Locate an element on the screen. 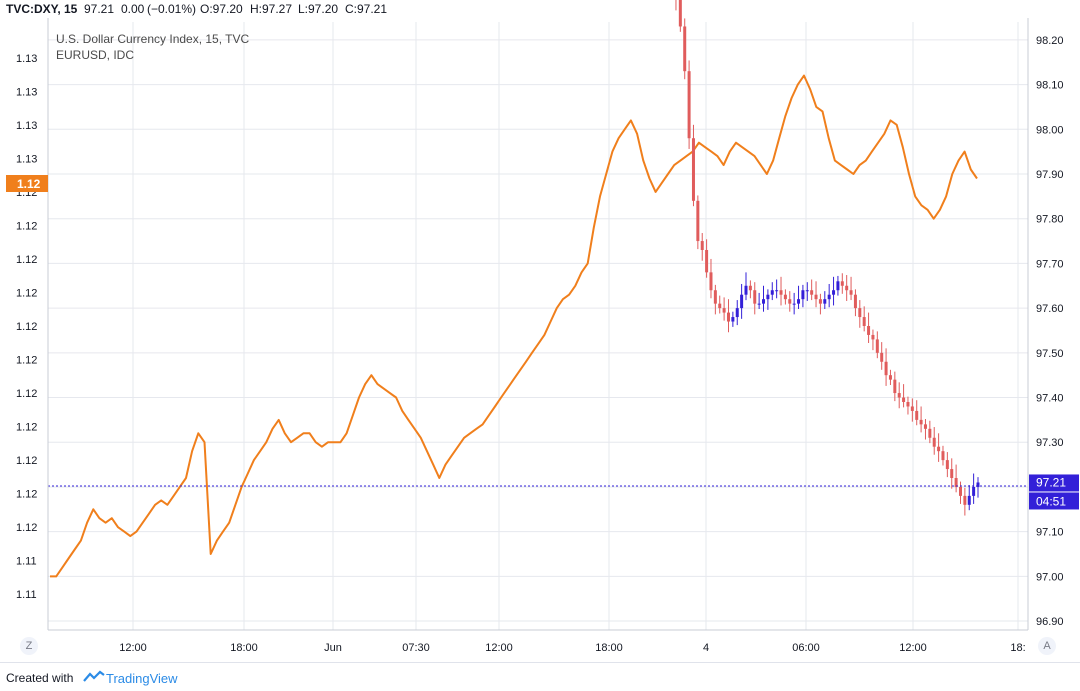 This screenshot has width=1080, height=691. created-with-label: Created with is located at coordinates (40, 678).